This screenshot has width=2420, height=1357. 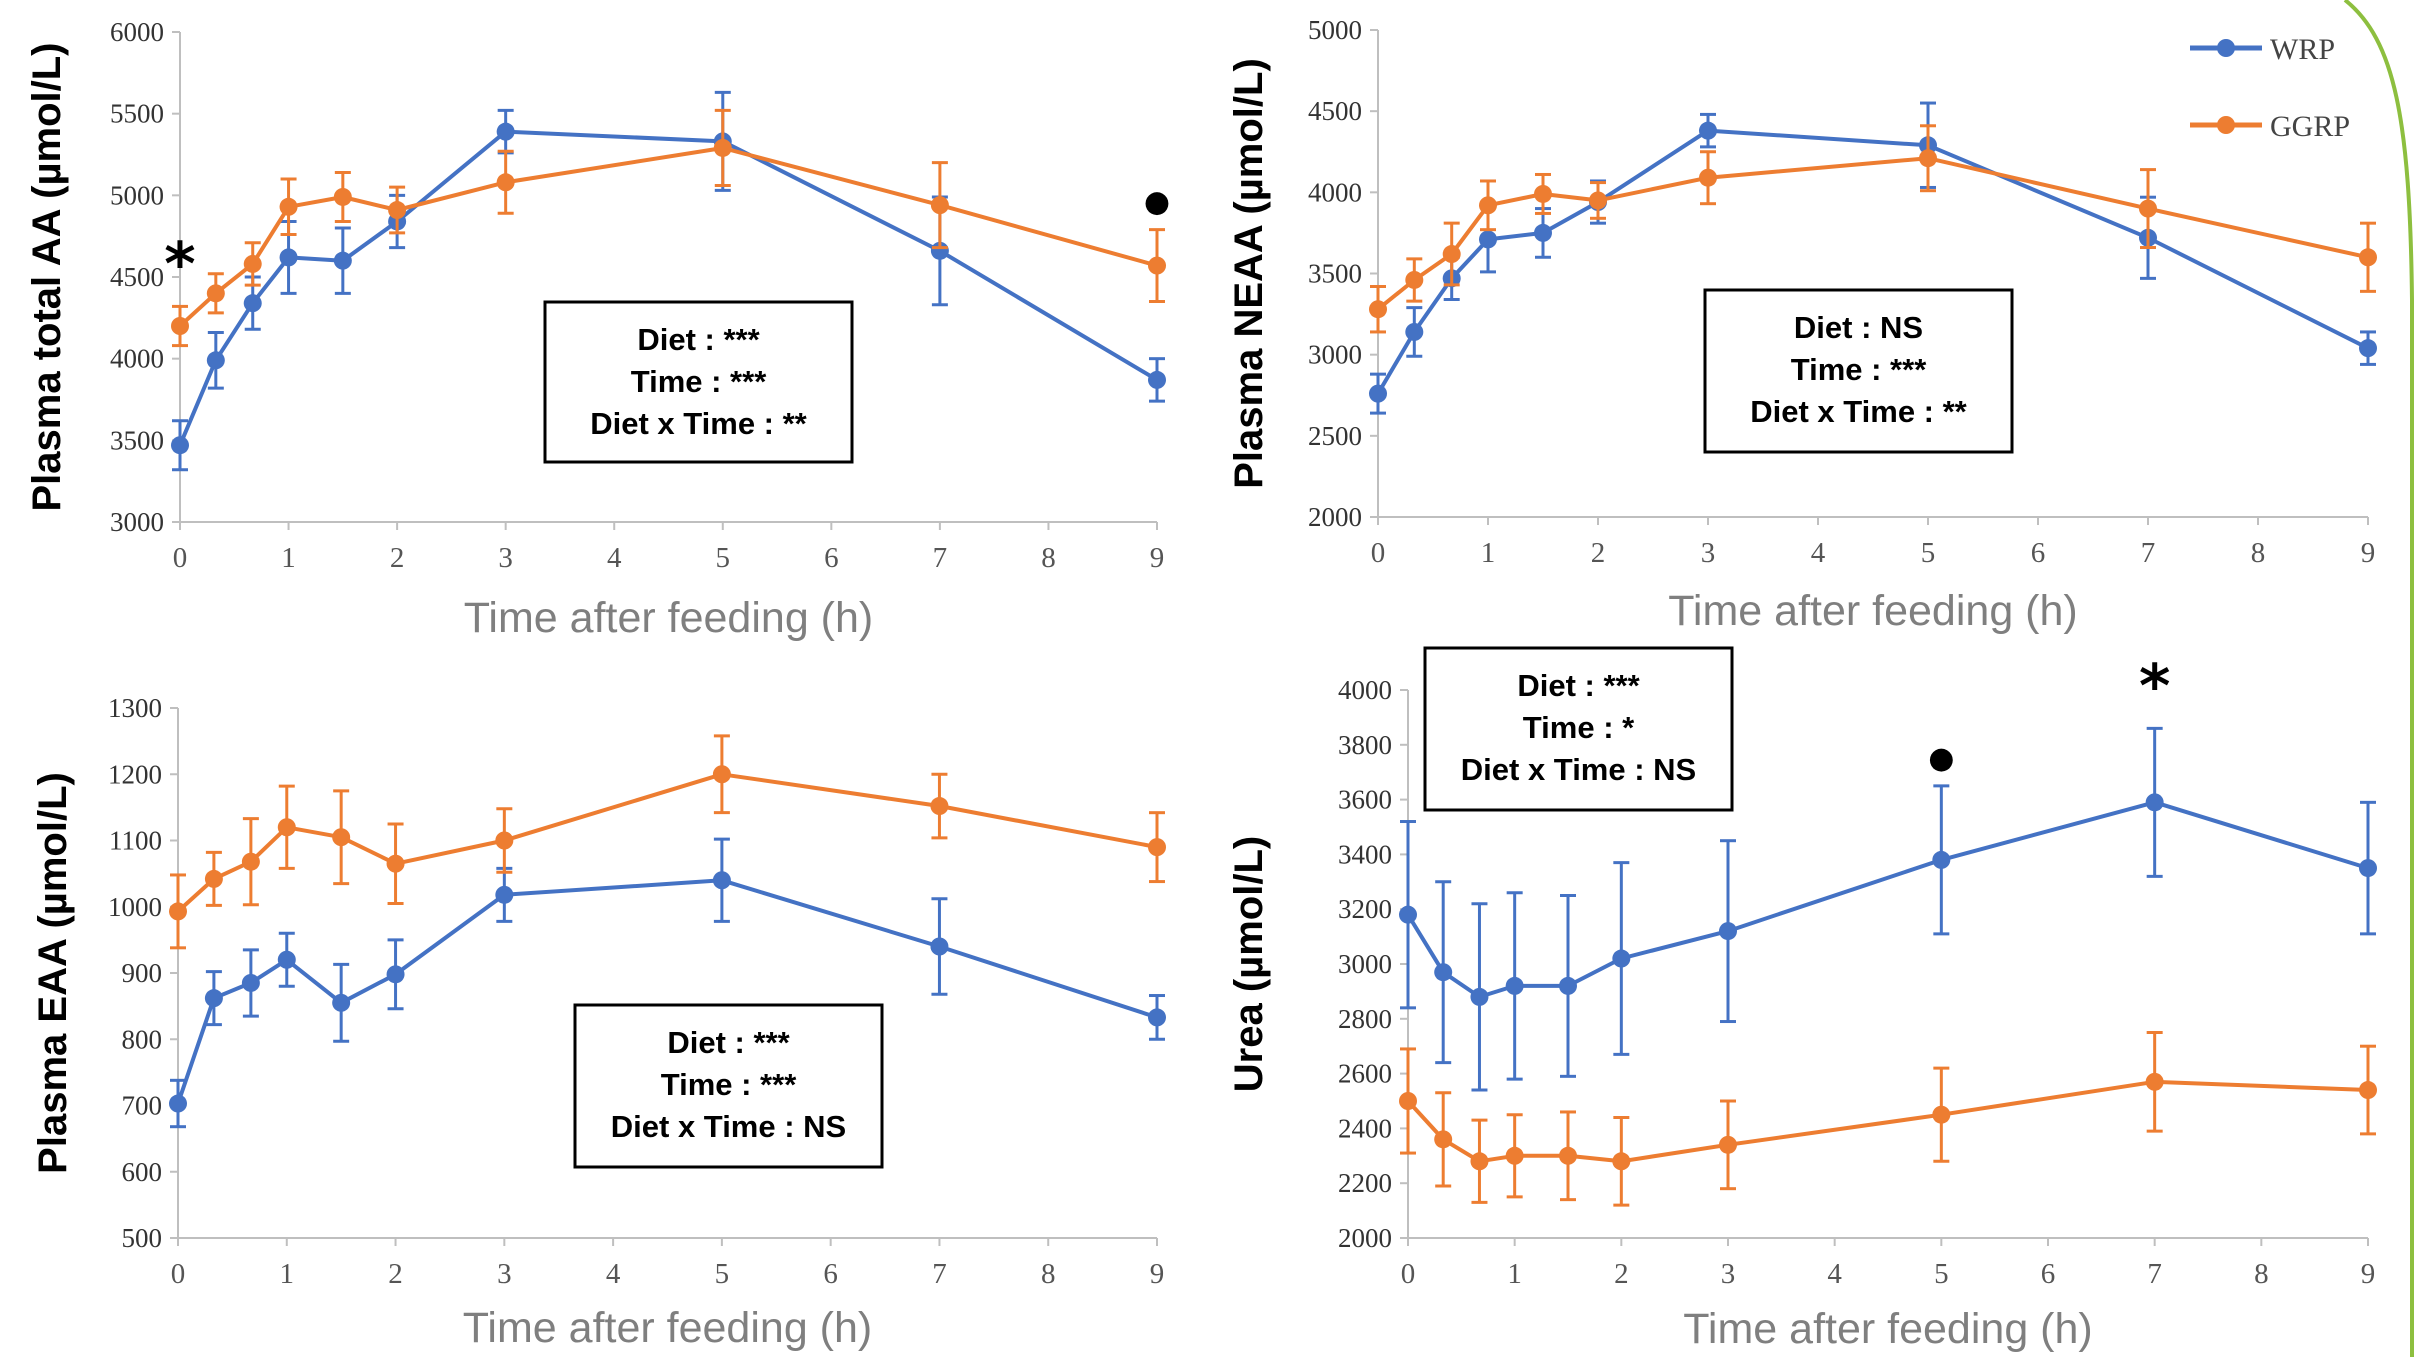 What do you see at coordinates (135, 841) in the screenshot?
I see `y-tick-label: 1100` at bounding box center [135, 841].